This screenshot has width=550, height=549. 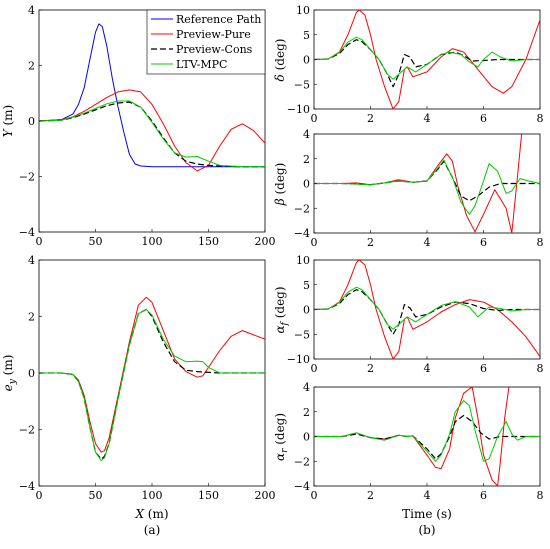 What do you see at coordinates (214, 49) in the screenshot?
I see `legend-label-cons: Preview-Cons` at bounding box center [214, 49].